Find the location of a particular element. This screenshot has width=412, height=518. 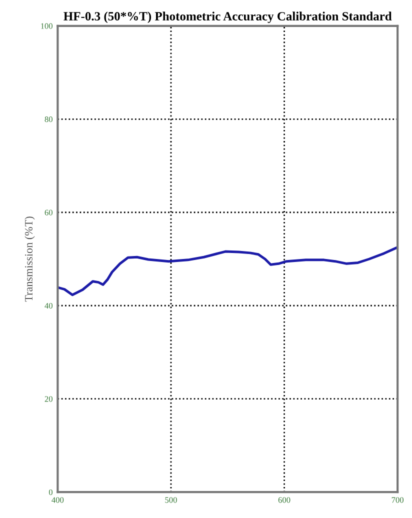

x-tick-label: 400 is located at coordinates (58, 500).